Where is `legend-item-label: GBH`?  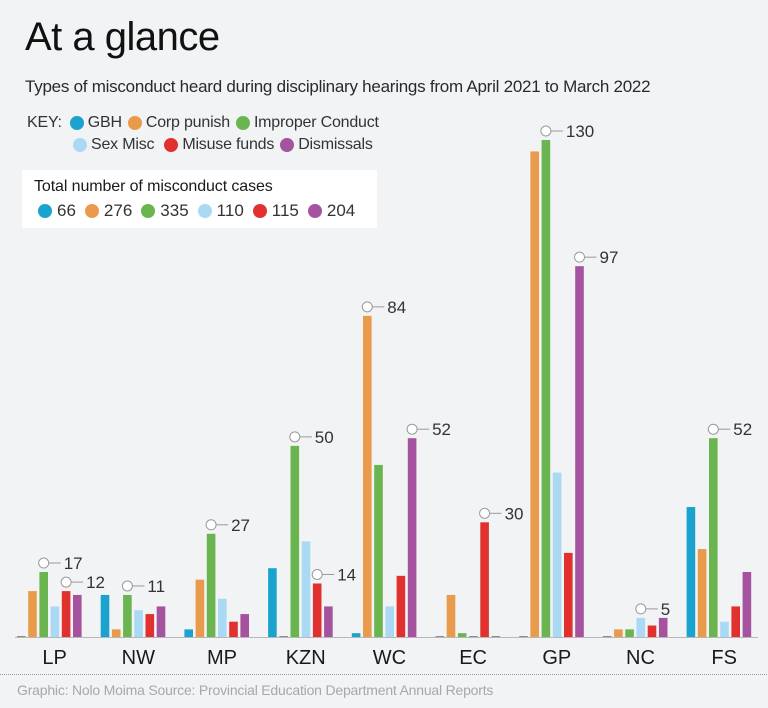 legend-item-label: GBH is located at coordinates (104, 122).